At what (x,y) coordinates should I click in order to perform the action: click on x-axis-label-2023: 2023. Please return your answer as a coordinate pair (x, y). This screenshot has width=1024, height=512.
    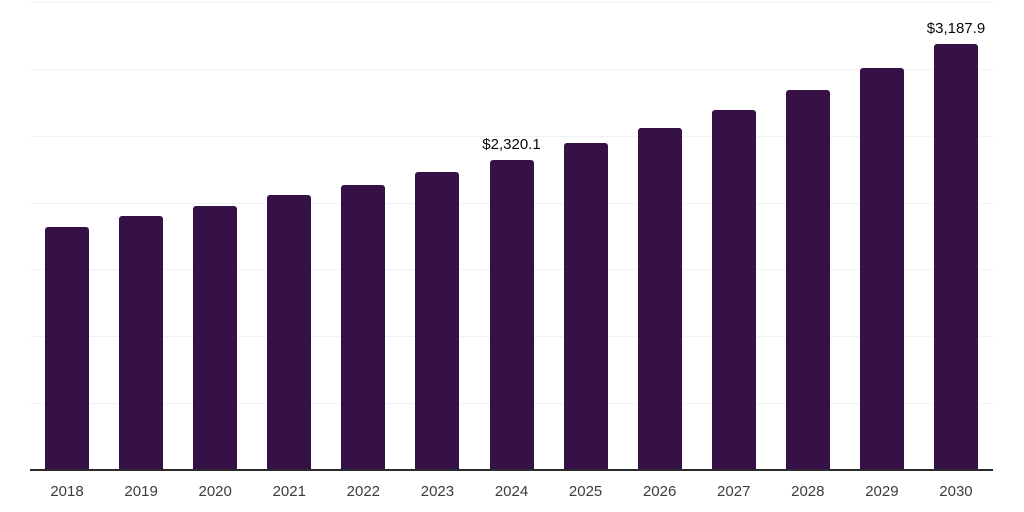
    Looking at the image, I should click on (437, 491).